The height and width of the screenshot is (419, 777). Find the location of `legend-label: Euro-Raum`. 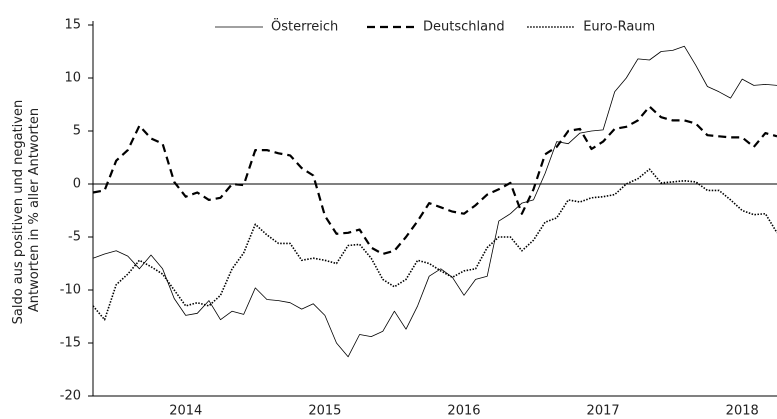

legend-label: Euro-Raum is located at coordinates (619, 27).